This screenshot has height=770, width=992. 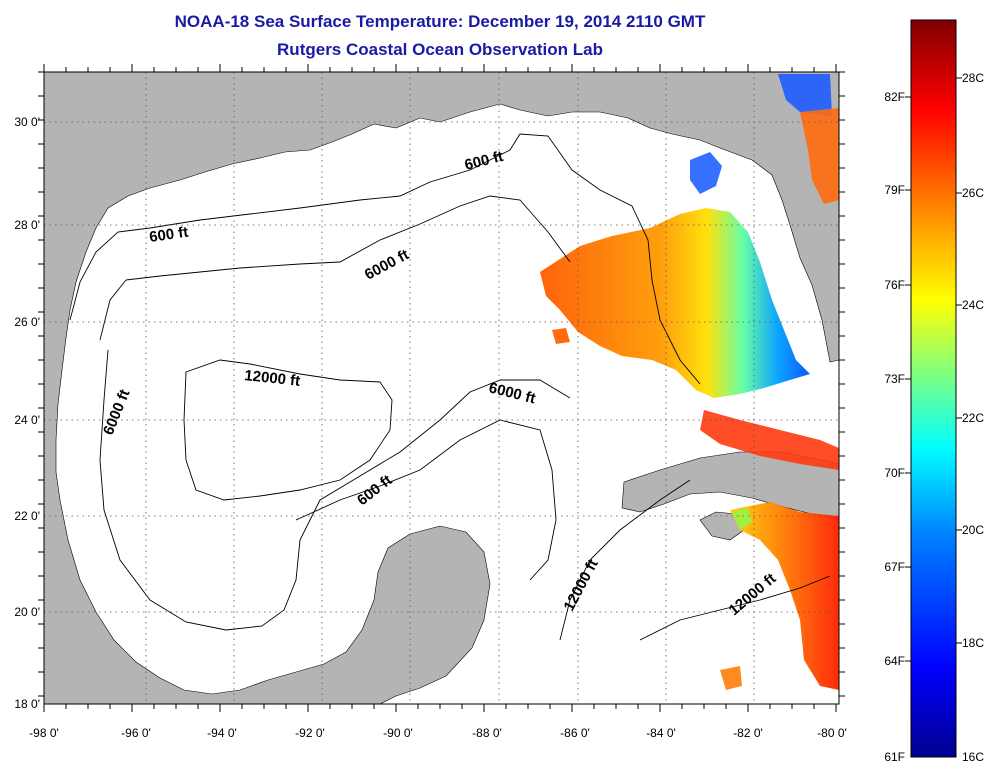 What do you see at coordinates (27, 225) in the screenshot?
I see `lat-label: 28 0'` at bounding box center [27, 225].